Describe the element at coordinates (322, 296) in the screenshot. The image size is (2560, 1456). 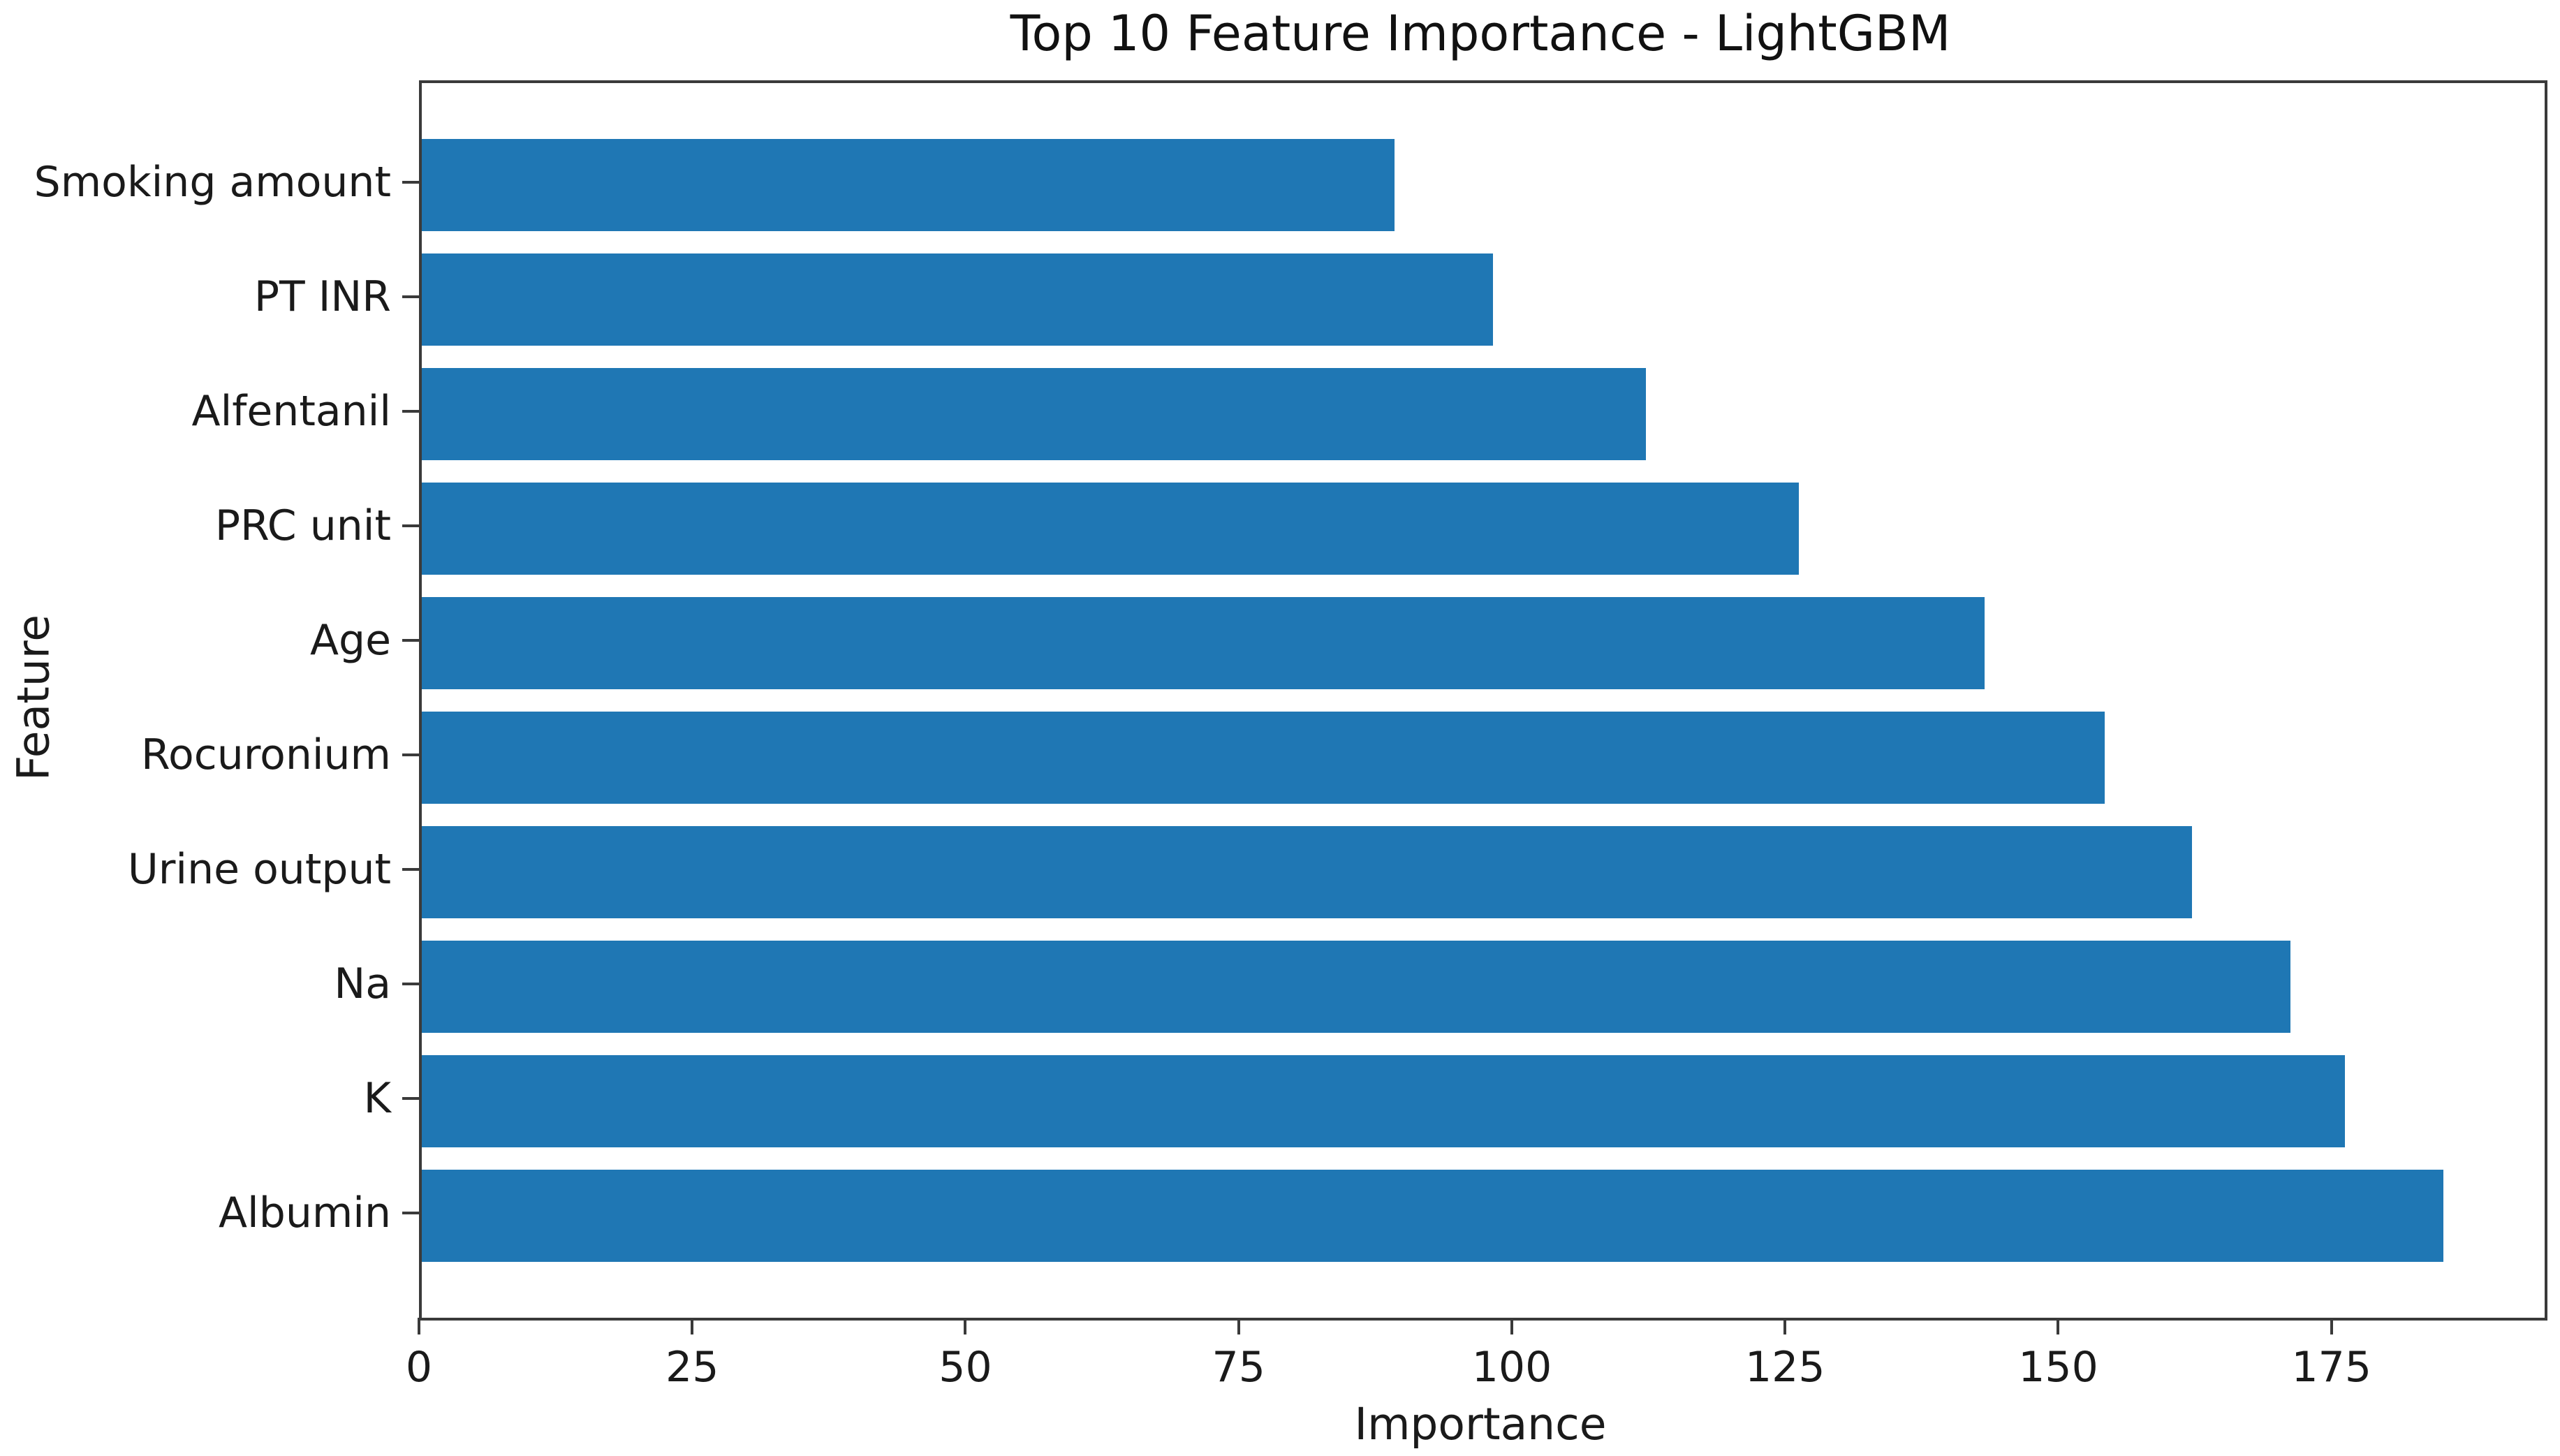
I see `y-tick-label: PT INR` at that location.